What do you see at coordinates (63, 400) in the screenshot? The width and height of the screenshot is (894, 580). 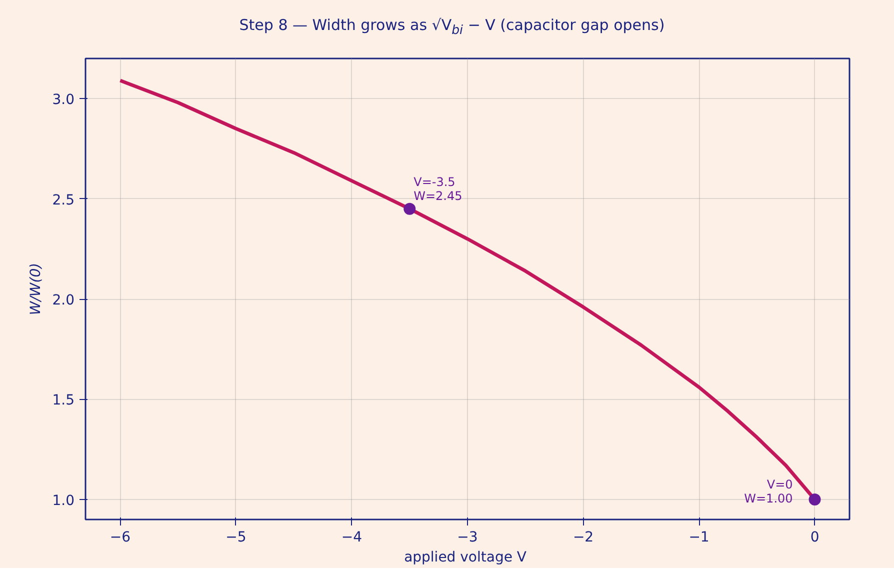 I see `y-tick-label: 1.5` at bounding box center [63, 400].